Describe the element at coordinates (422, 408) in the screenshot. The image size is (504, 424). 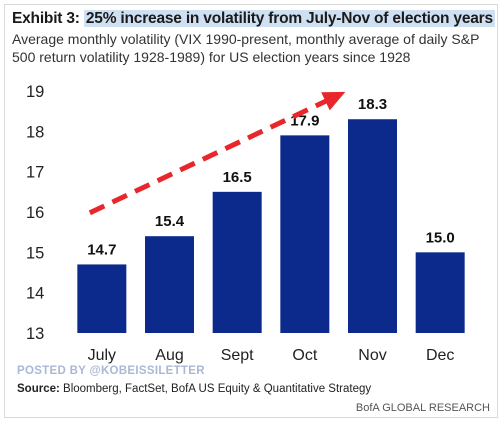
I see `brand-footer: BofA GLOBAL RESEARCH` at that location.